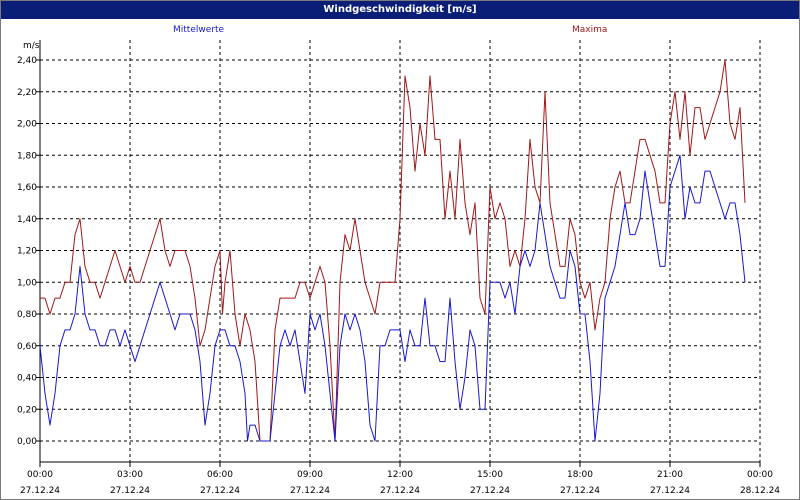  I want to click on y-tick-label: 1,60, so click(27, 188).